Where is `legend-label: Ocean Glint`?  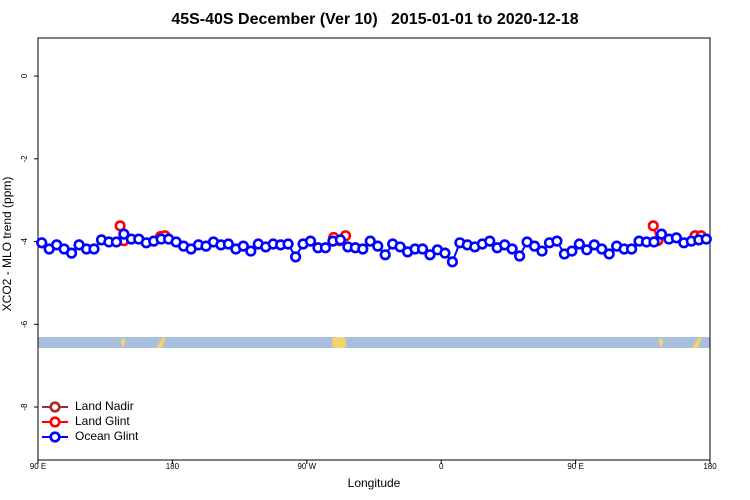 legend-label: Ocean Glint is located at coordinates (107, 436).